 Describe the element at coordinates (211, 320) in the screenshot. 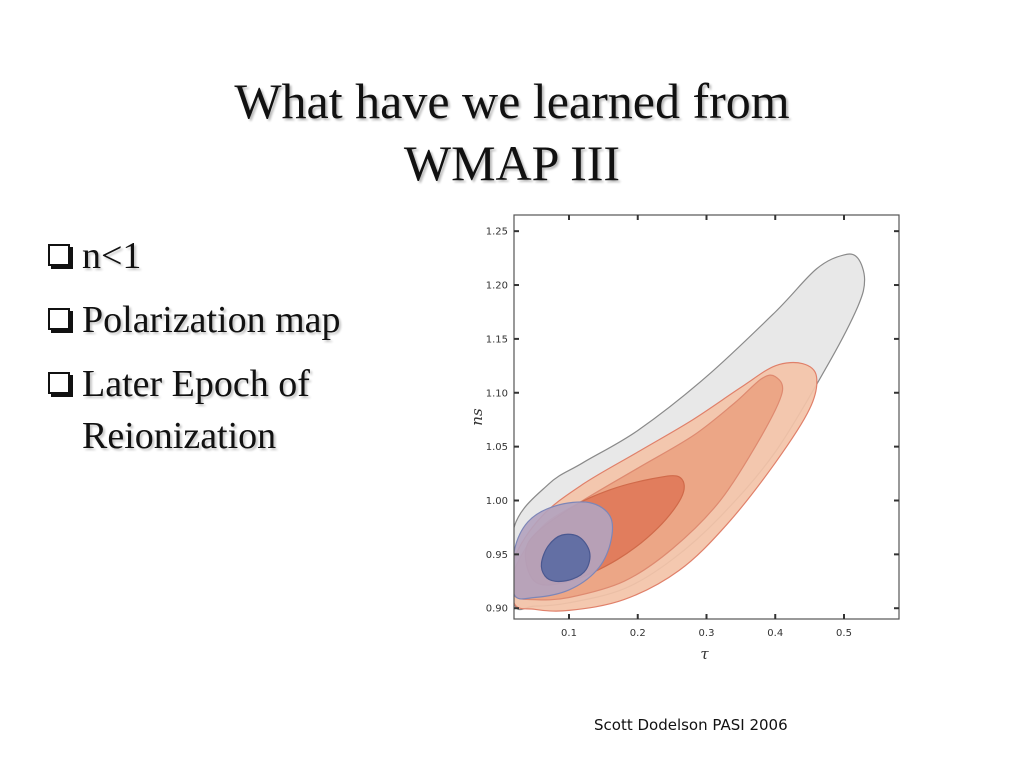

I see `bullet-text: Polarization map` at that location.